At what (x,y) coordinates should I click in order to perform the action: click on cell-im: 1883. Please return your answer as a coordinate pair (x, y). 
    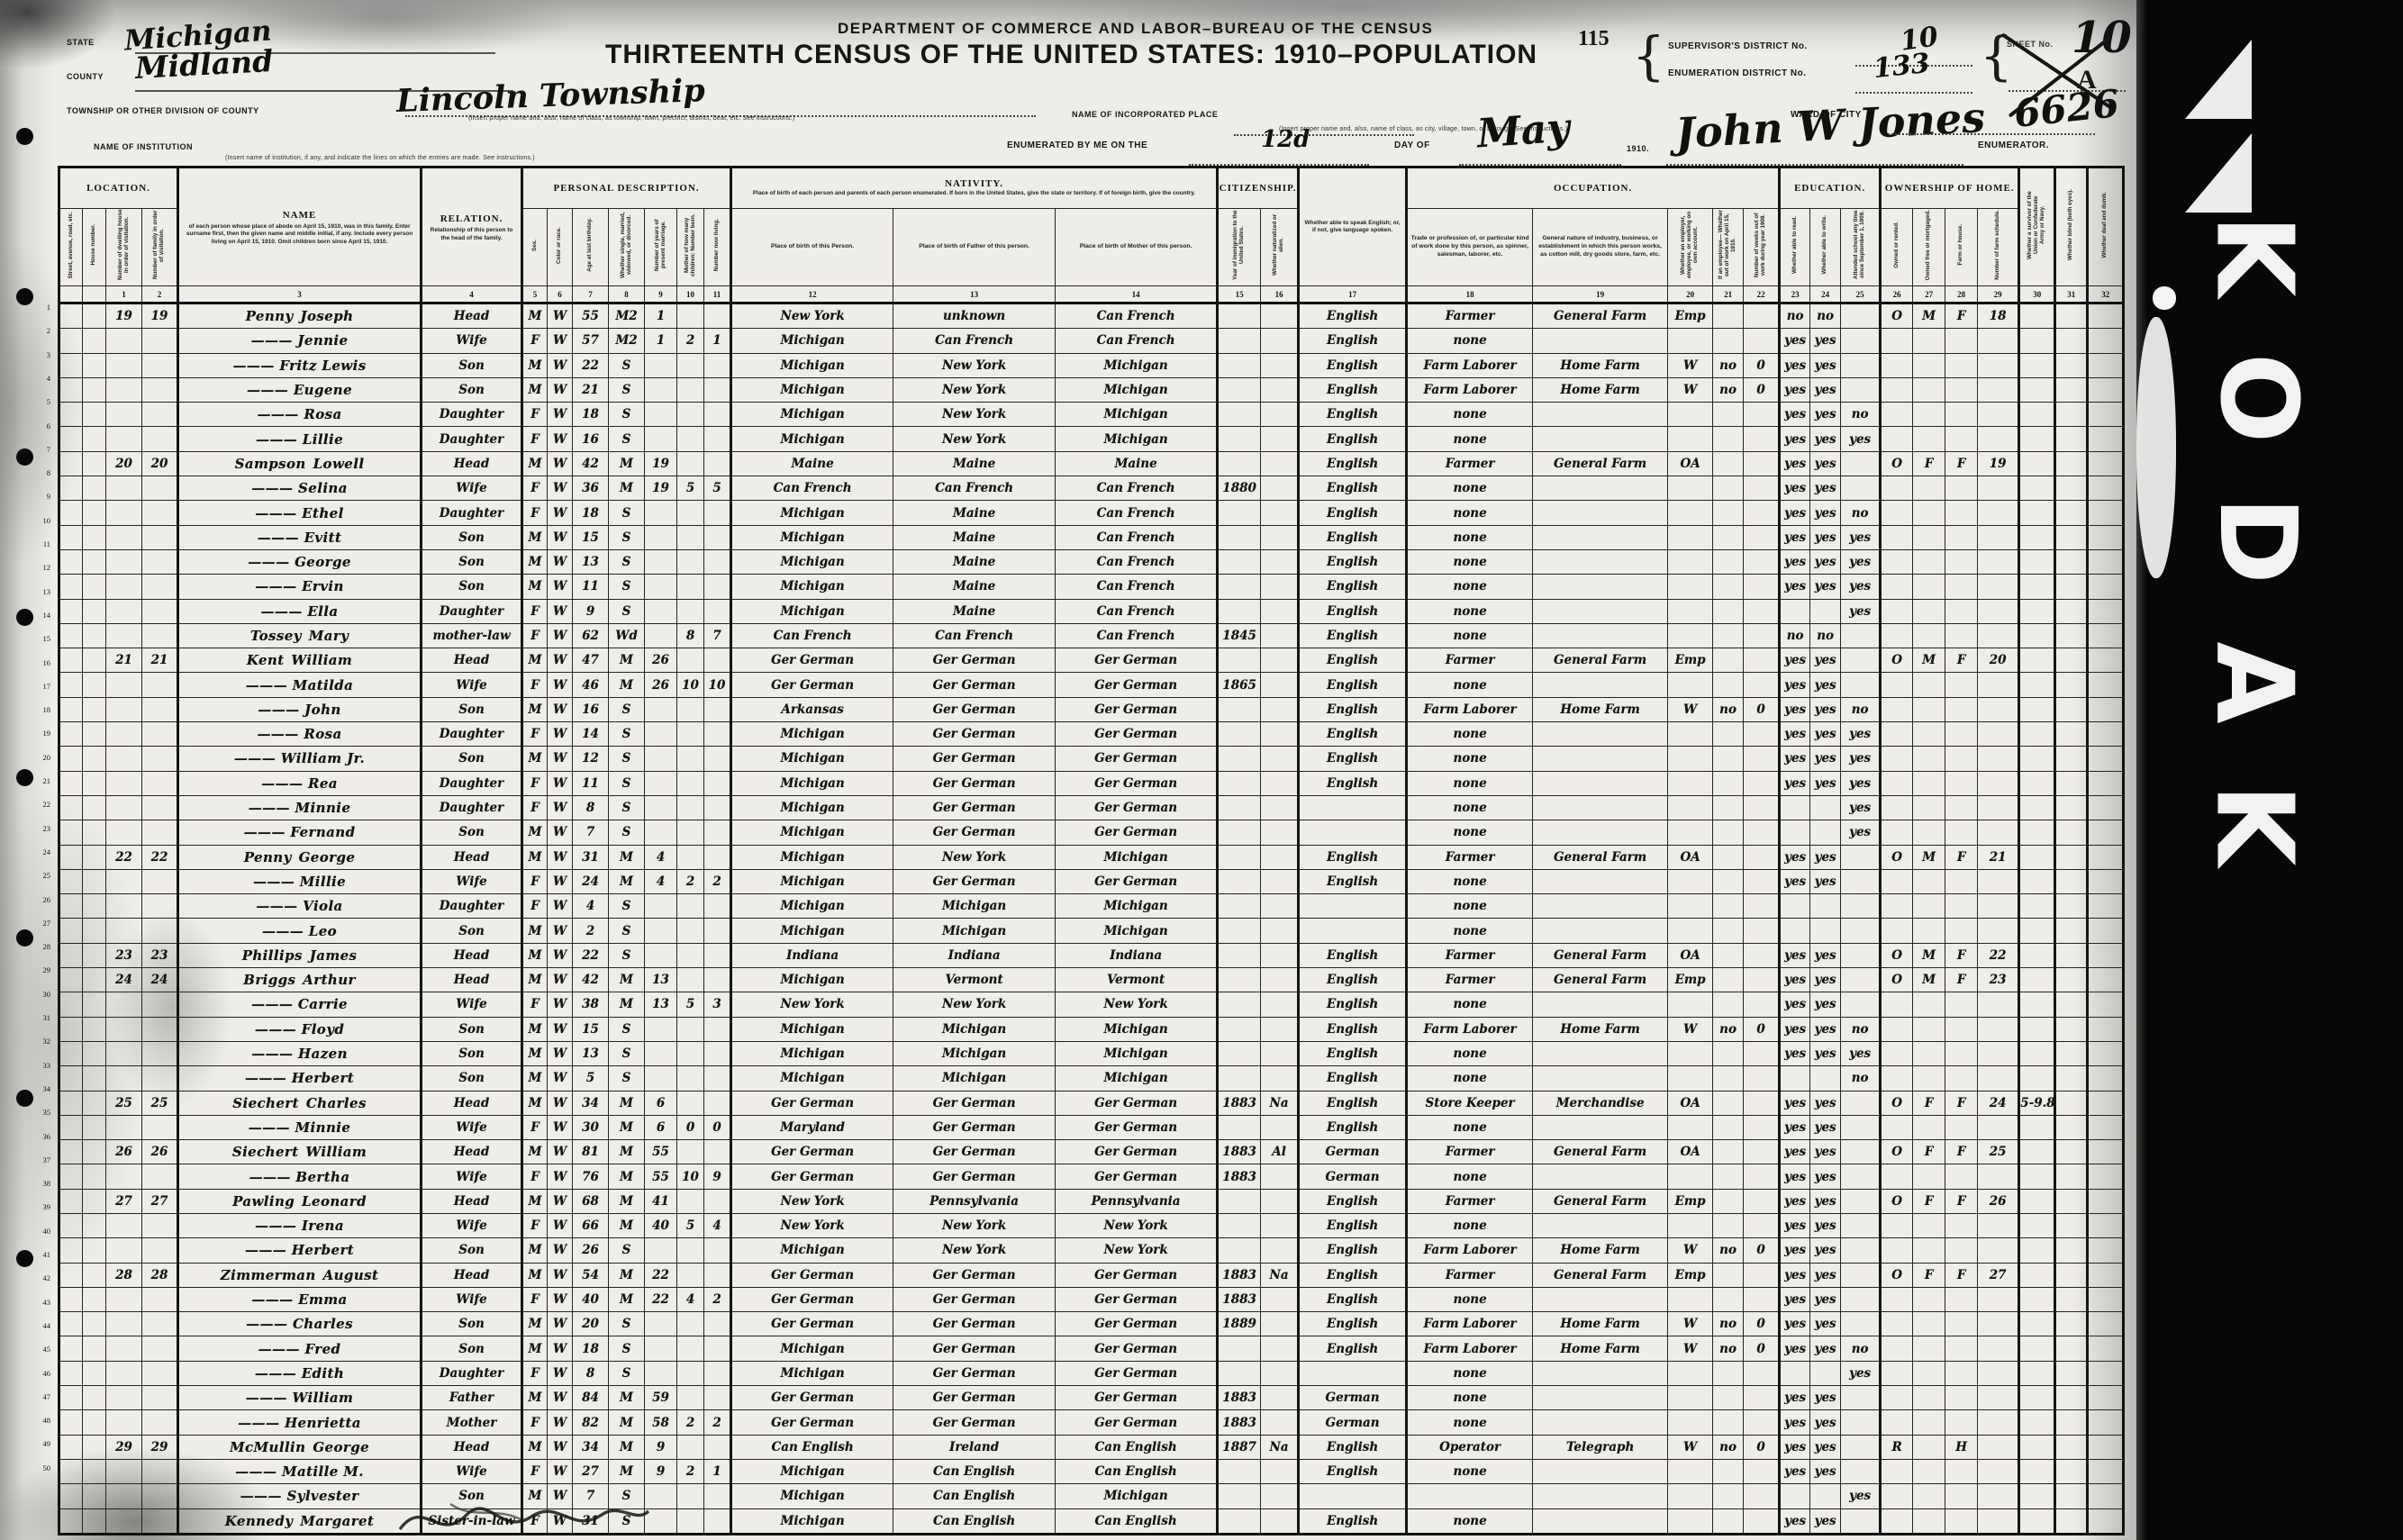
    Looking at the image, I should click on (1239, 1177).